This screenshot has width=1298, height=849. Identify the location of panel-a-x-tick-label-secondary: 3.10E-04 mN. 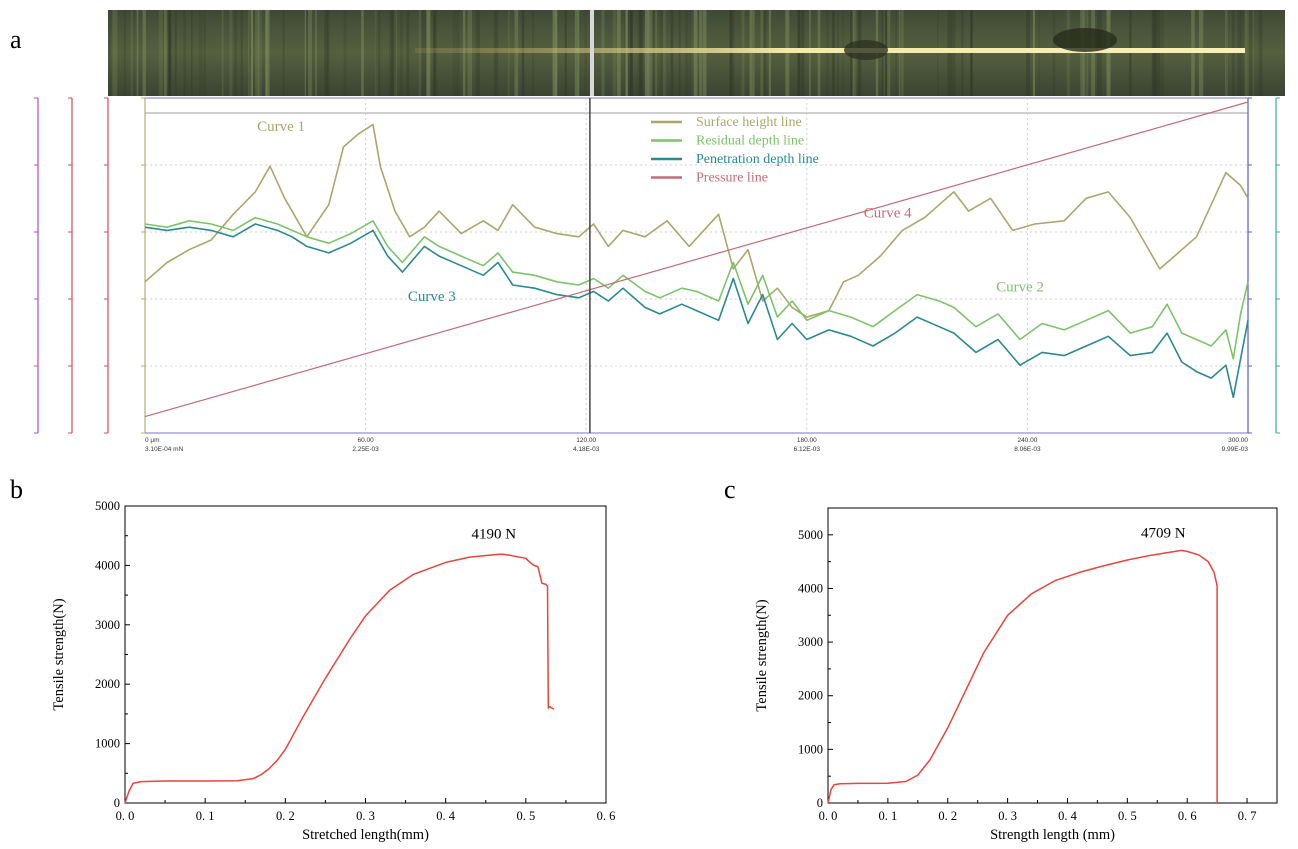
(164, 449).